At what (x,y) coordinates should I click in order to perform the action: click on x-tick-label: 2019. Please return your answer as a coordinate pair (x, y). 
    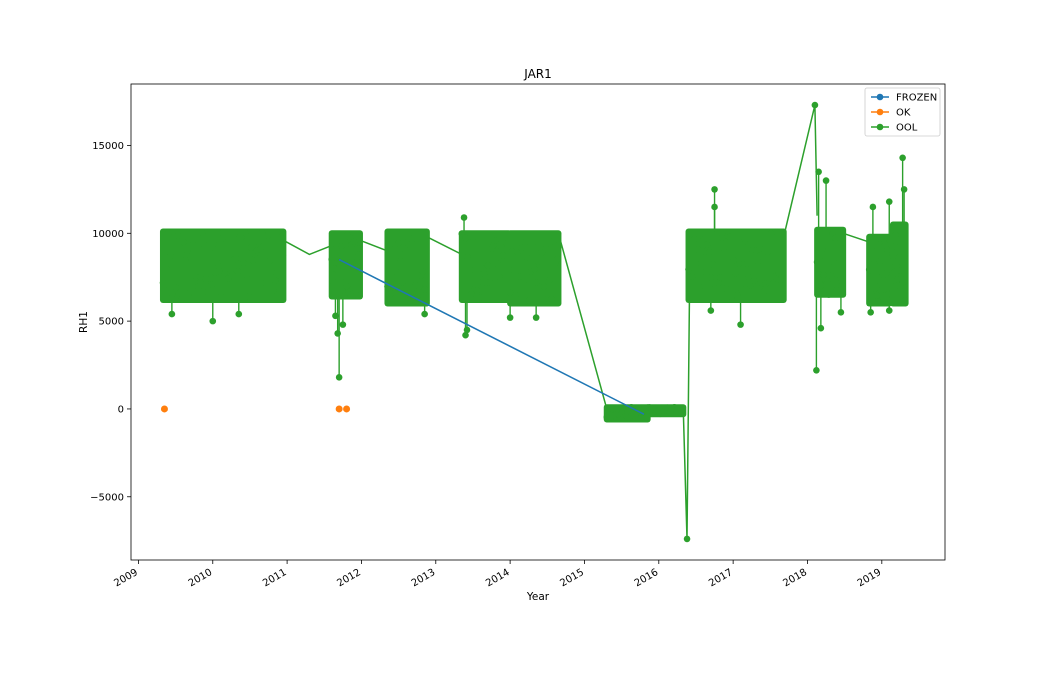
    Looking at the image, I should click on (870, 578).